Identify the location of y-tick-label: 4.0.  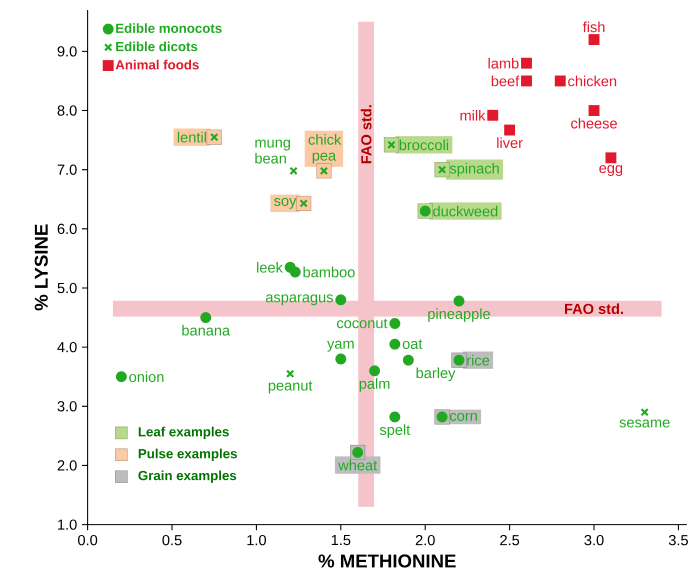
(67, 347).